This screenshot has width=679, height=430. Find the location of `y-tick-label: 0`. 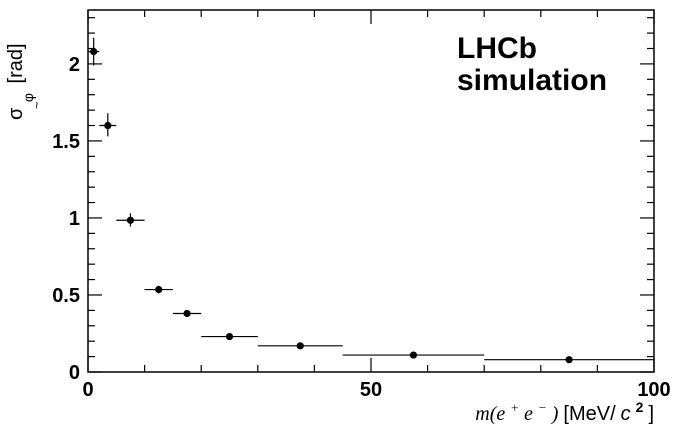

y-tick-label: 0 is located at coordinates (74, 373).